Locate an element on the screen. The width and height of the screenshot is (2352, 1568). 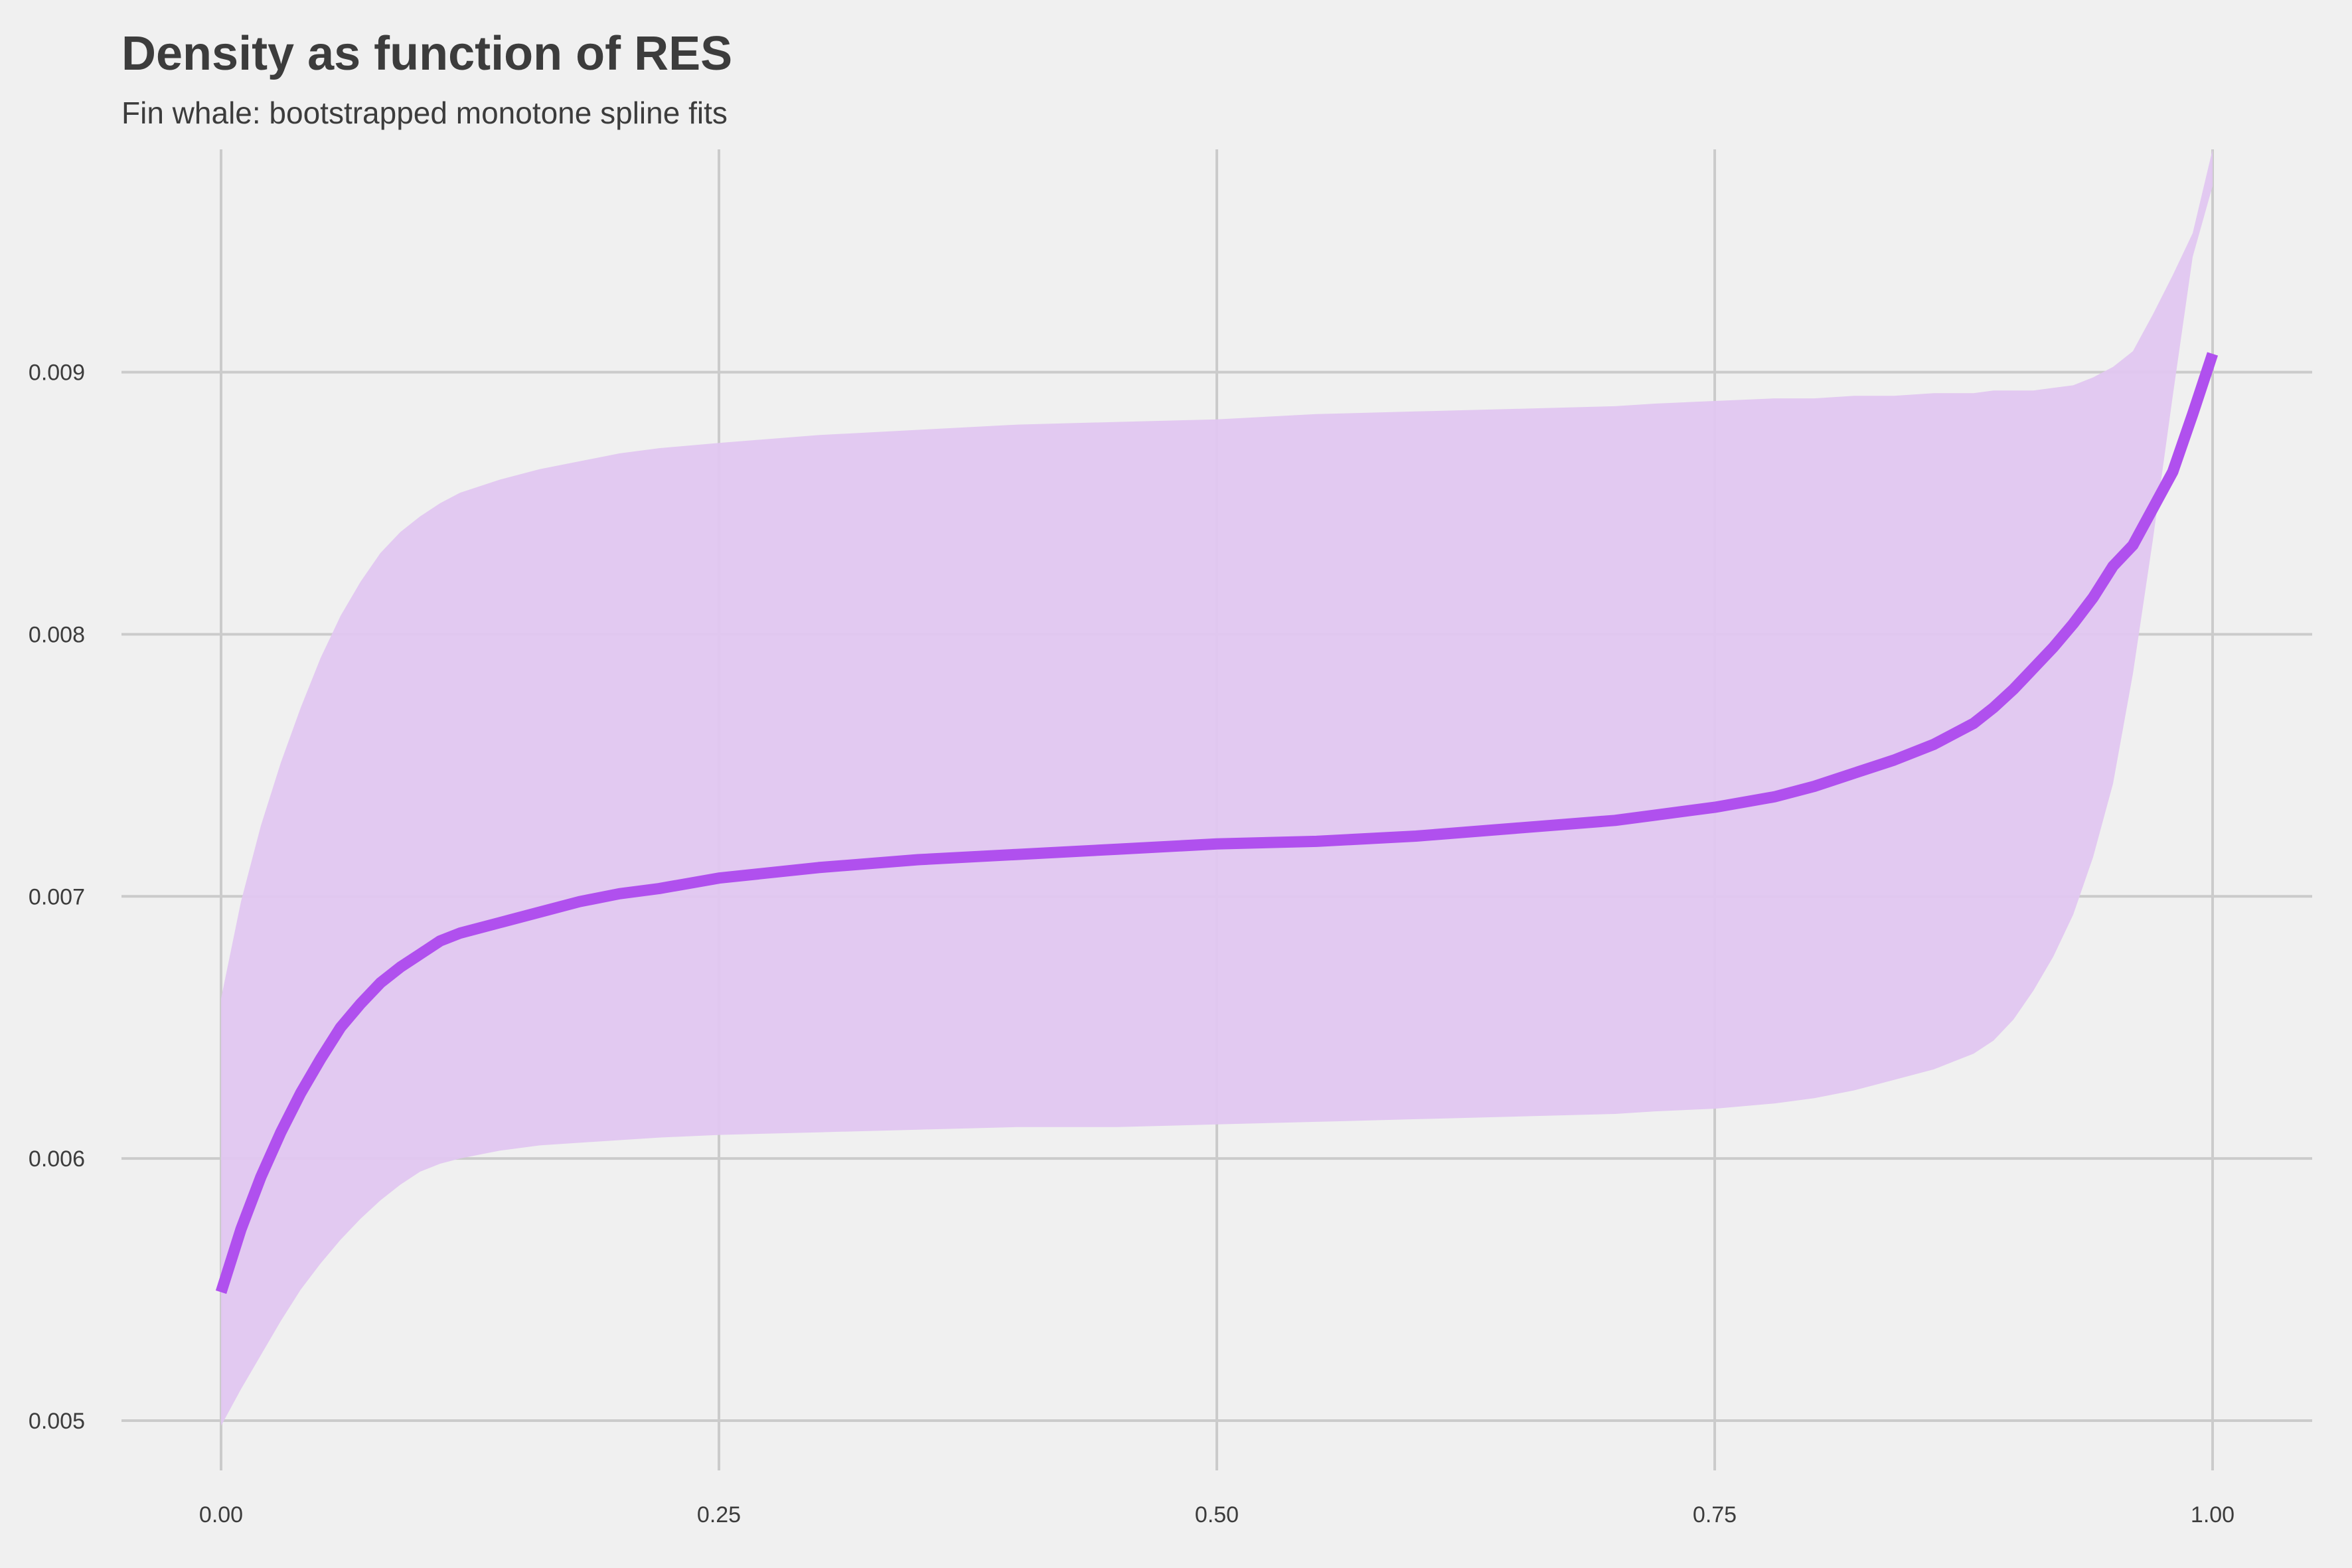
x-tick-label: 0.75 is located at coordinates (1715, 1515).